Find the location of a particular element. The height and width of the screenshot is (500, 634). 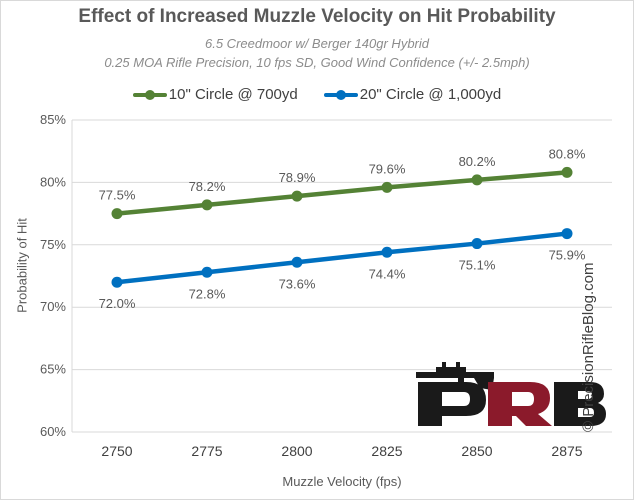

x-tick-label: 2850 is located at coordinates (476, 451).